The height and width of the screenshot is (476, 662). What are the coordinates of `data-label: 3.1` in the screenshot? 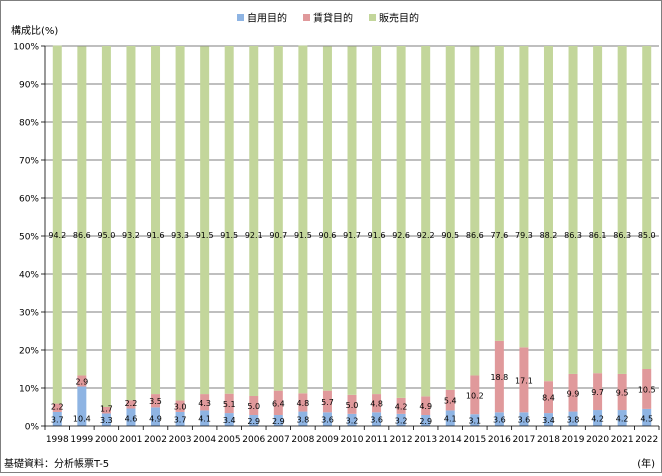 It's located at (474, 421).